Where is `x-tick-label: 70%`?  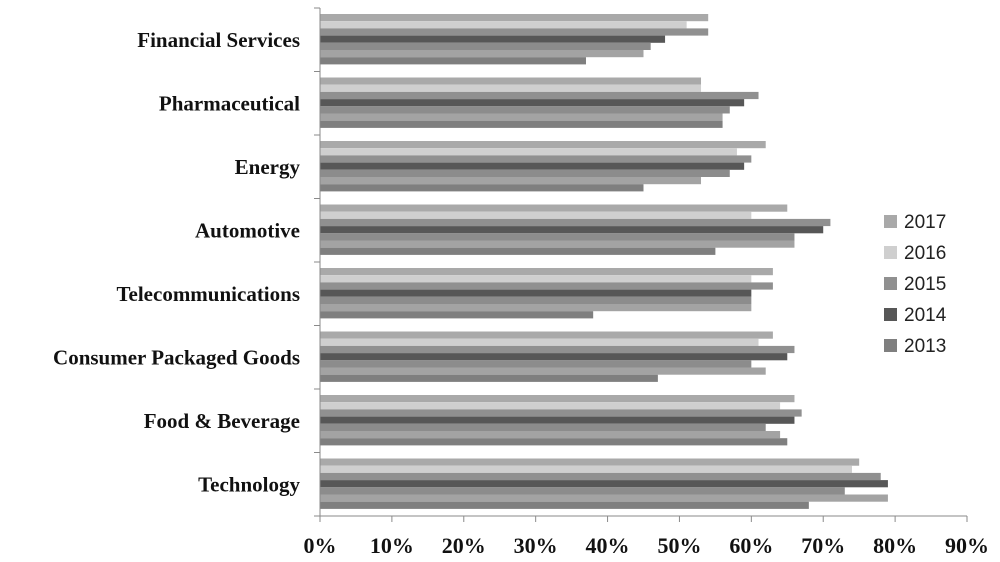
x-tick-label: 70% is located at coordinates (823, 545).